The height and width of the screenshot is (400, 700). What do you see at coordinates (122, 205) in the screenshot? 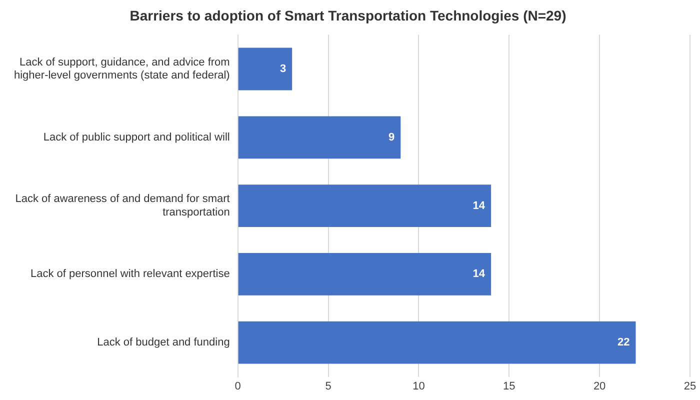
I see `y-tick-label: Lack of awareness of and demand for smart transportation` at bounding box center [122, 205].